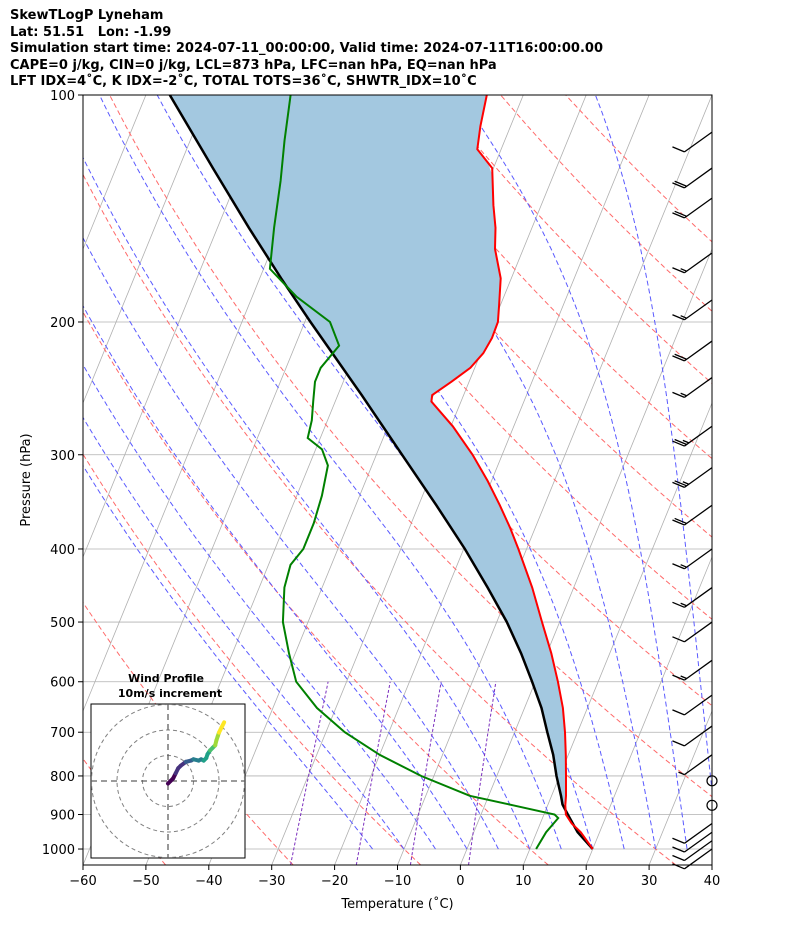  I want to click on x-tick-label: 10, so click(523, 881).